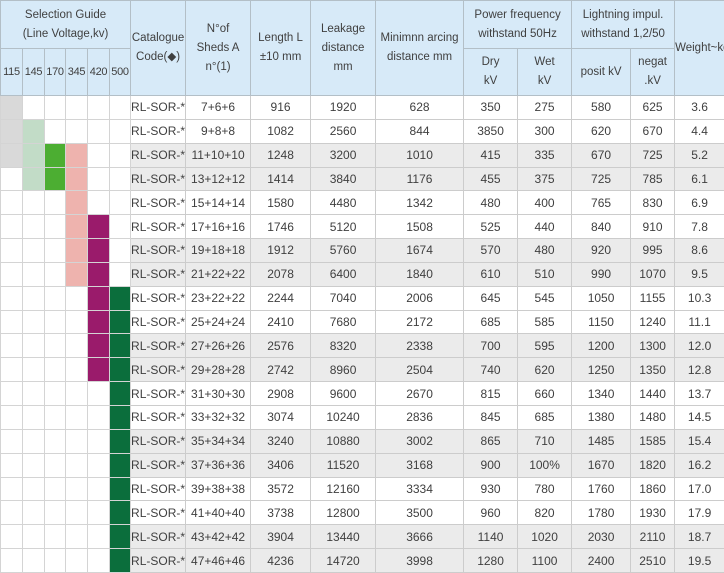  What do you see at coordinates (699, 155) in the screenshot?
I see `cell-weight: 5.2` at bounding box center [699, 155].